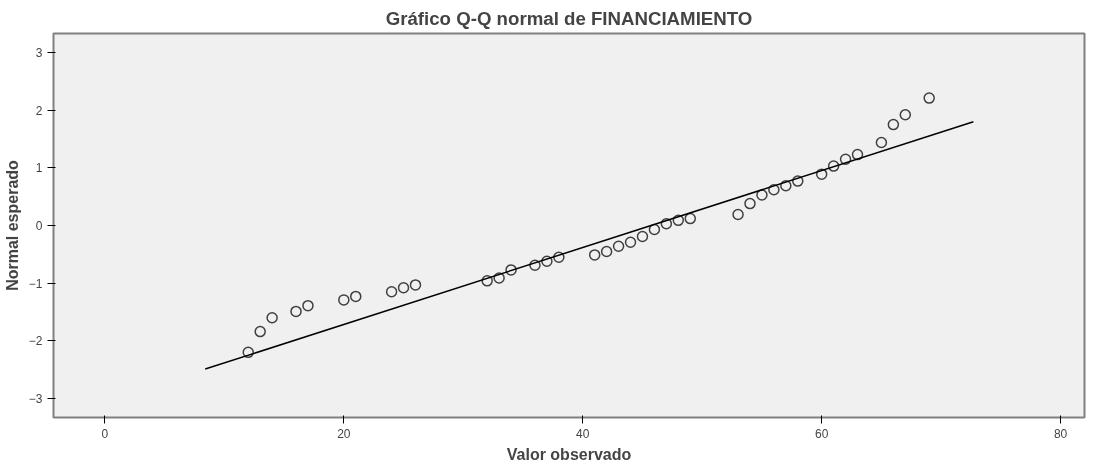  Describe the element at coordinates (1060, 433) in the screenshot. I see `x-tick-label: 80` at that location.